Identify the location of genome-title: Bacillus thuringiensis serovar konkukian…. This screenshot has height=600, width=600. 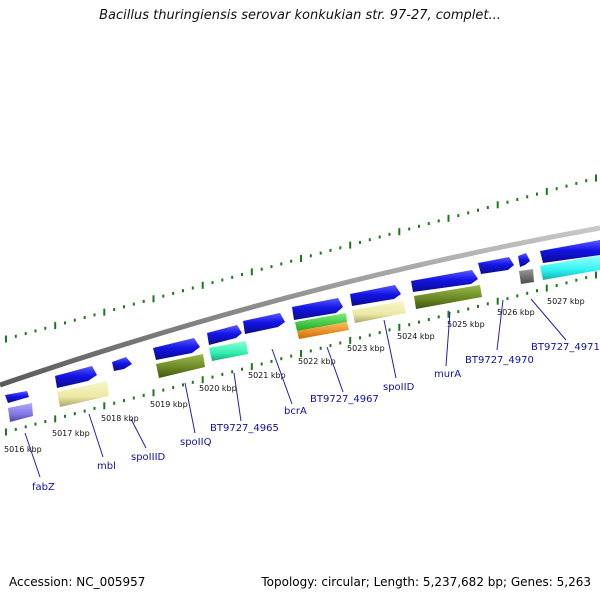
(300, 15).